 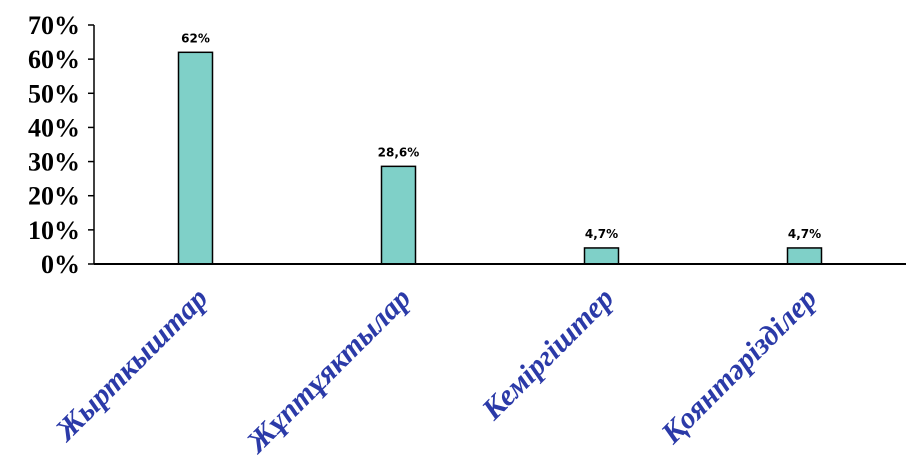 I want to click on y-axis: 0% 10% 20% 30% 40% 50% 60% 70%, so click(x=61, y=145).